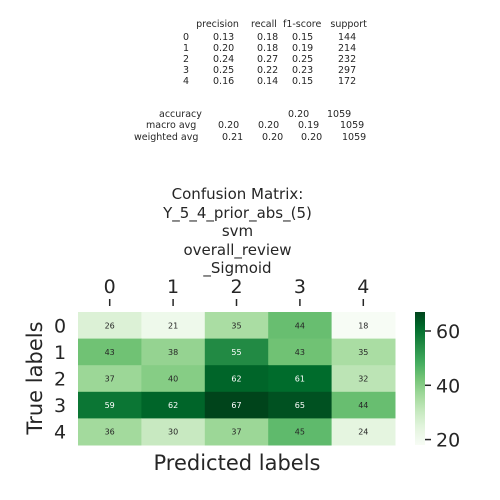 The height and width of the screenshot is (500, 500). I want to click on heatmap-cell-label-3-3: 65, so click(300, 405).